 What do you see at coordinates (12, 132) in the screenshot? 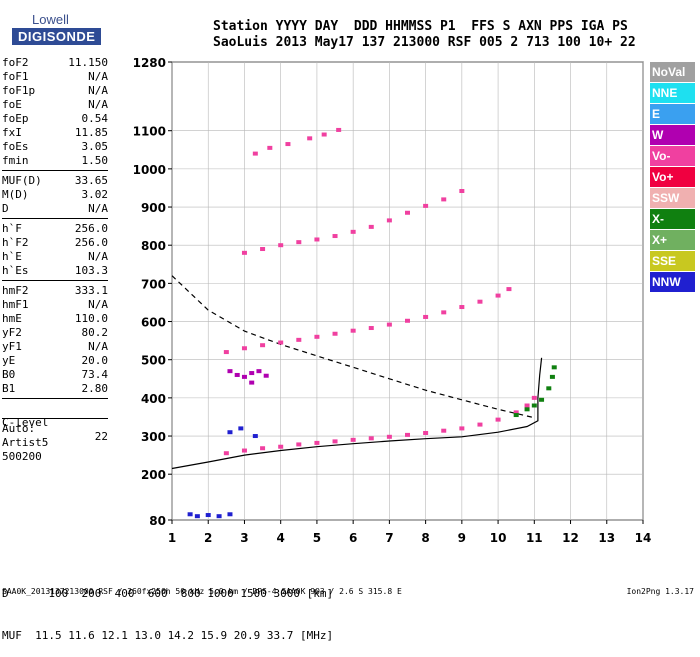
I see `param-name: fxI` at bounding box center [12, 132].